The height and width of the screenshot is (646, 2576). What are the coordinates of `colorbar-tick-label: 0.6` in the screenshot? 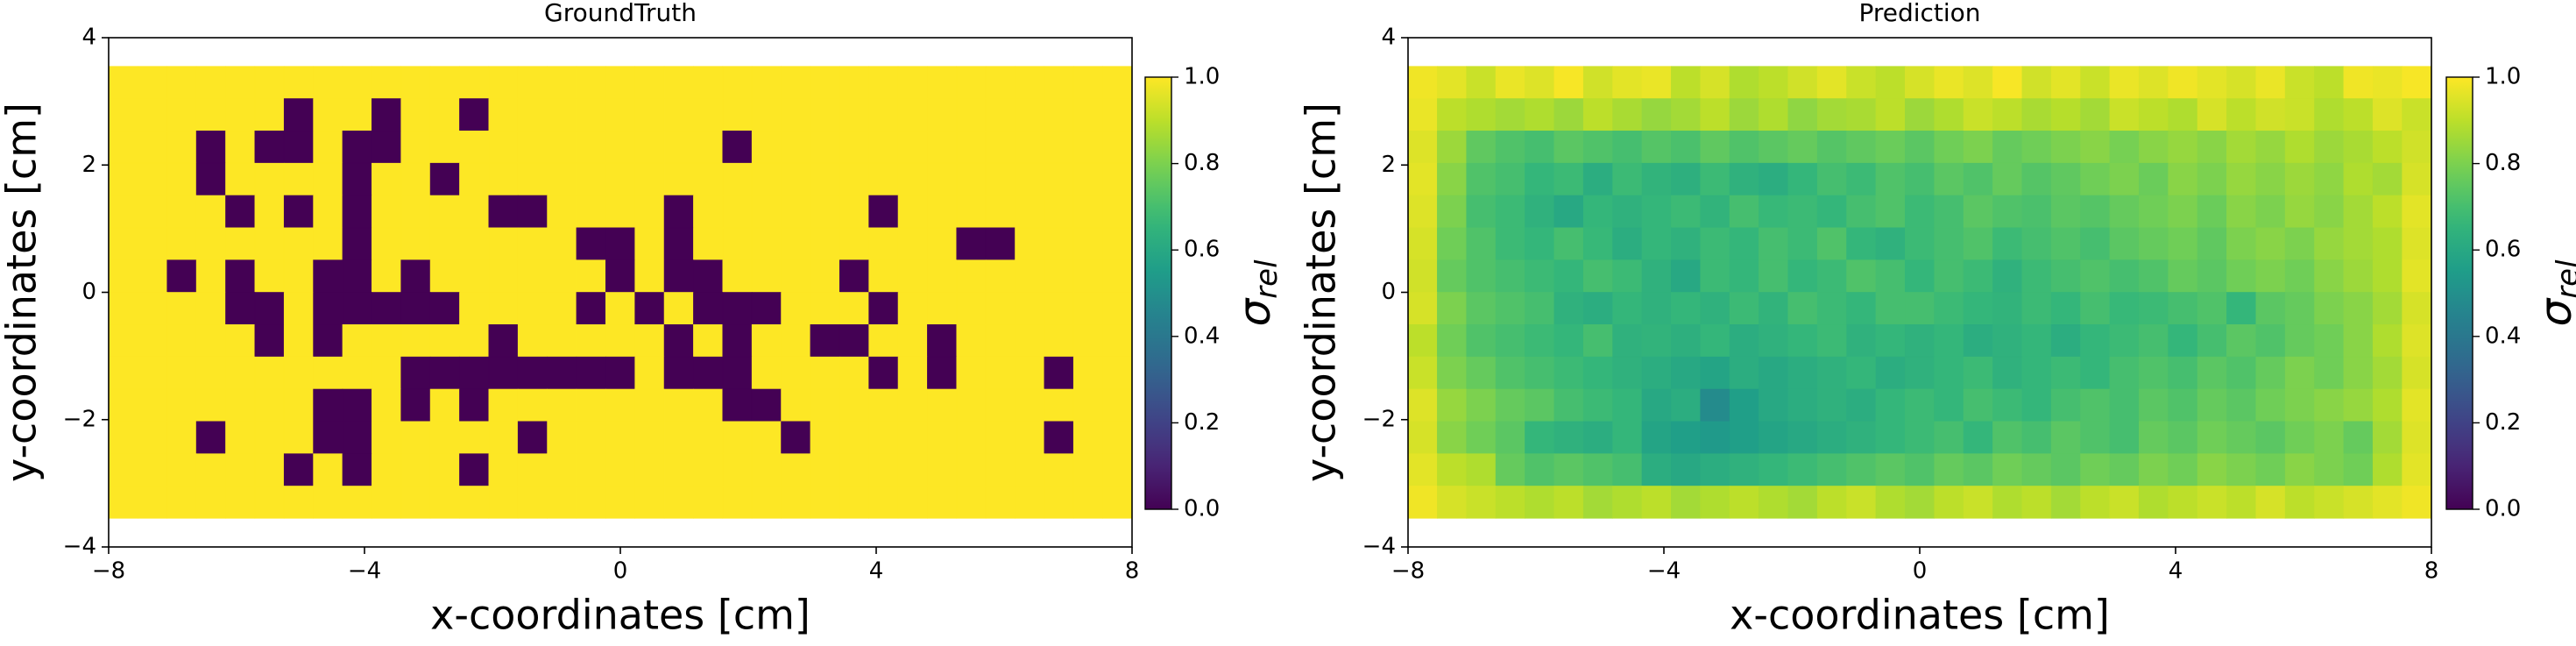 It's located at (2503, 250).